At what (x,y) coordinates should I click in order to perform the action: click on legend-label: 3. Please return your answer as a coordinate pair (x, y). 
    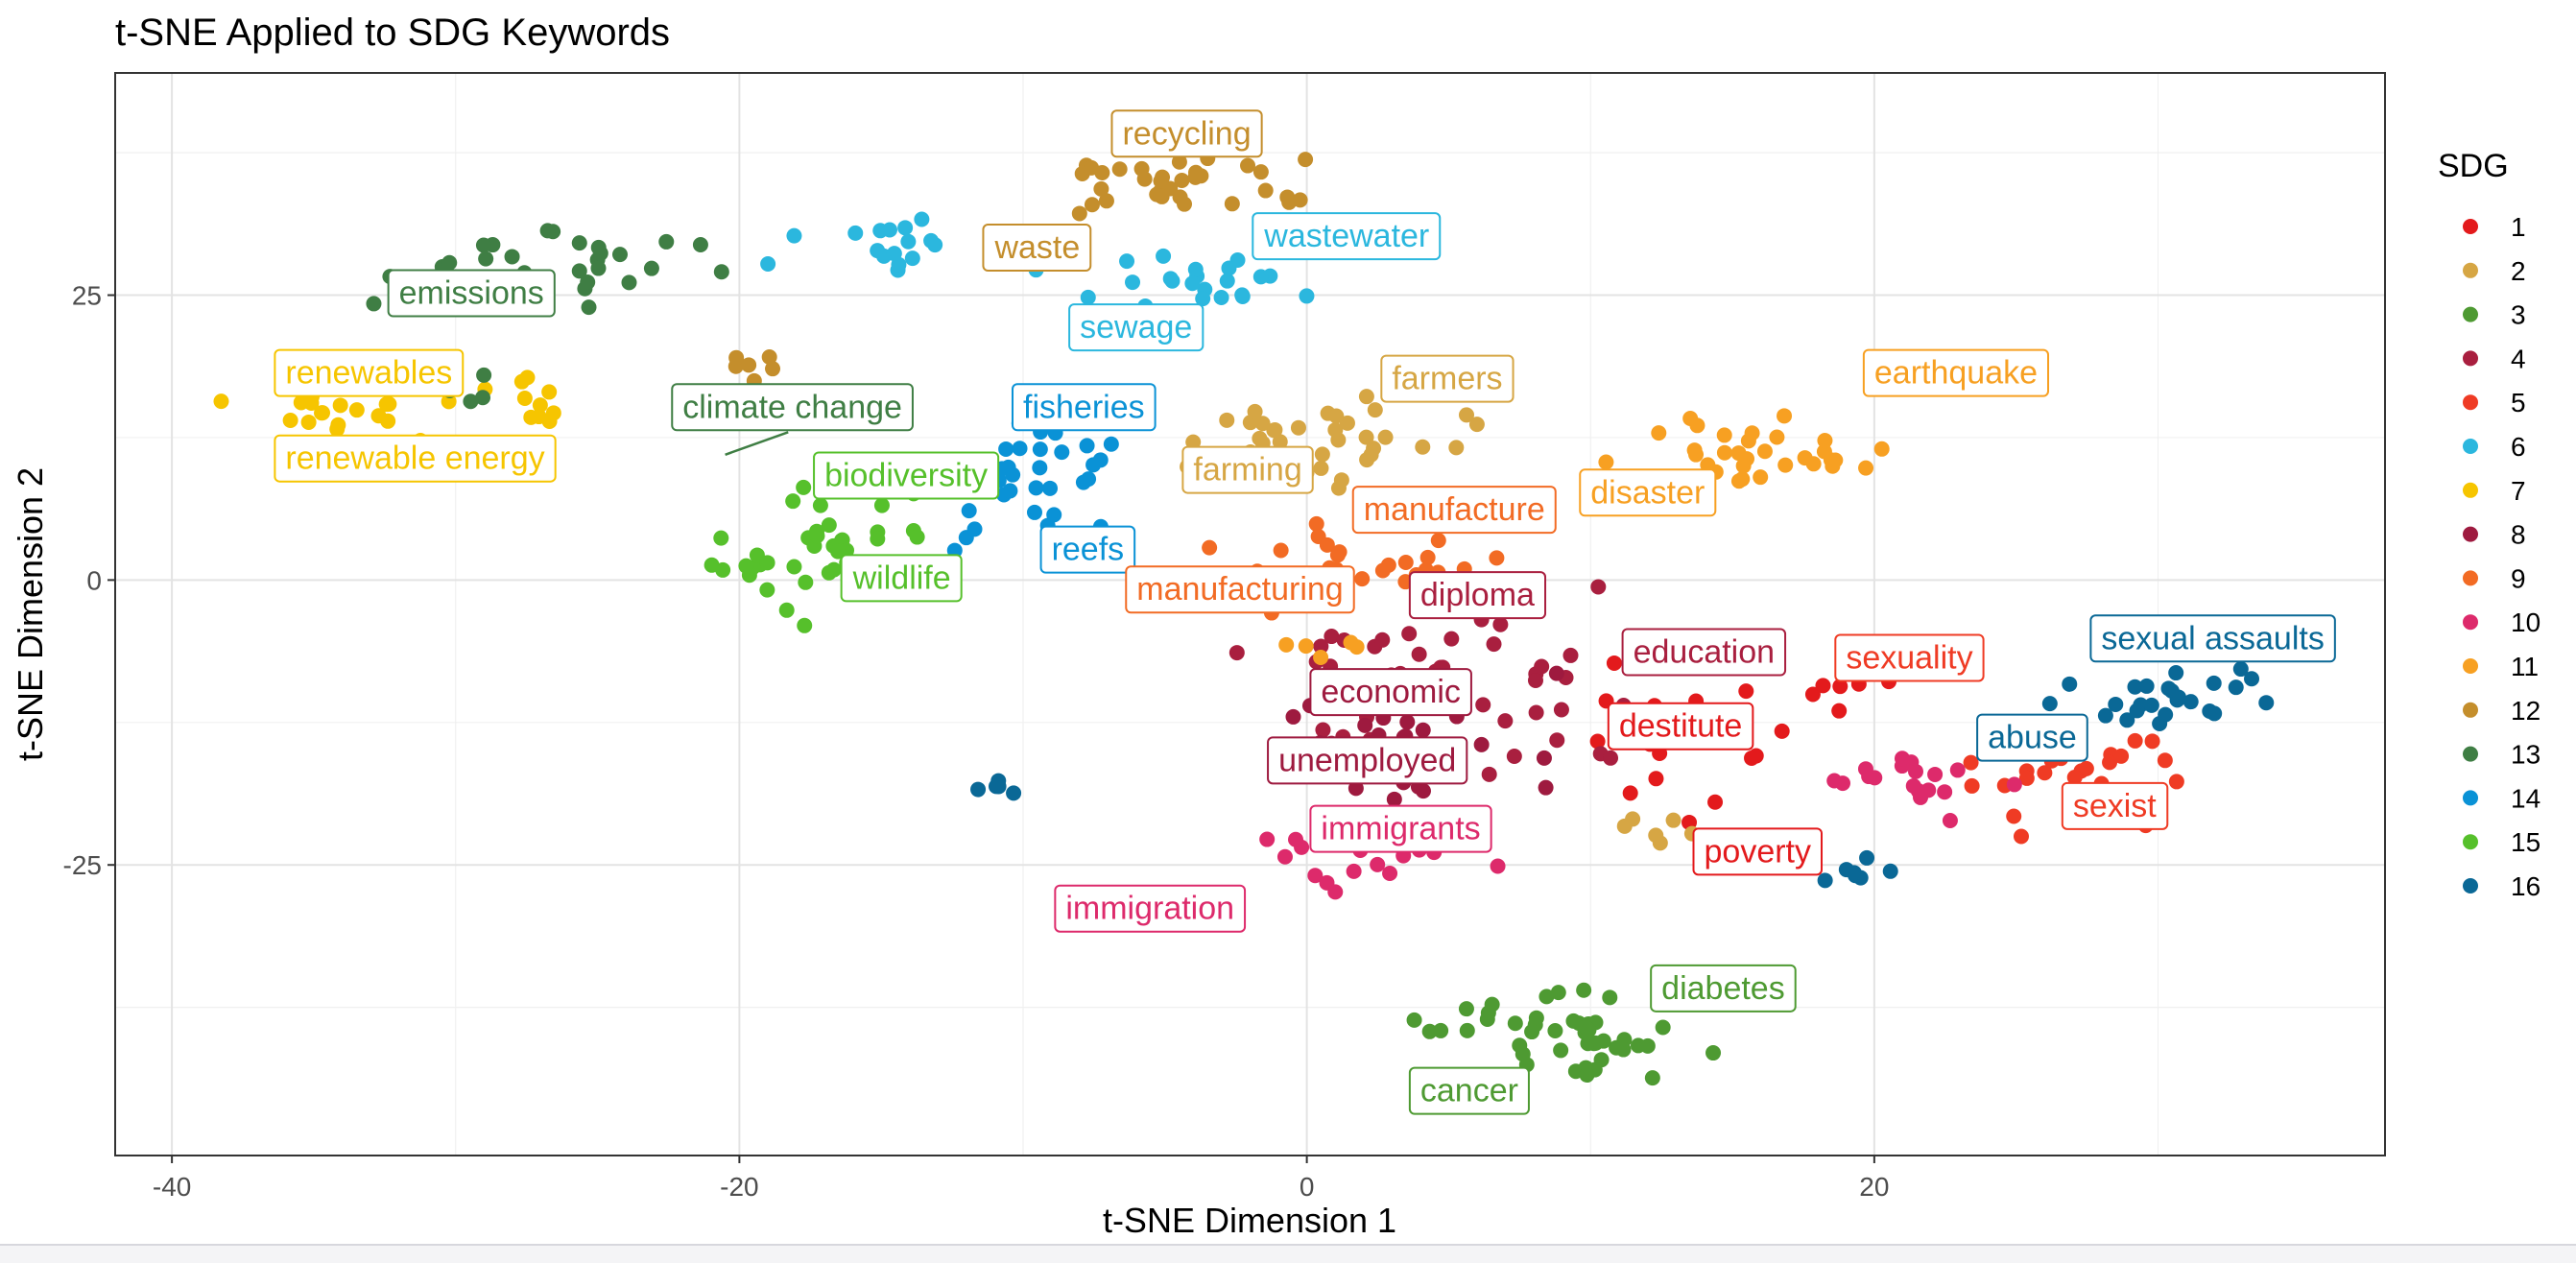
    Looking at the image, I should click on (2518, 315).